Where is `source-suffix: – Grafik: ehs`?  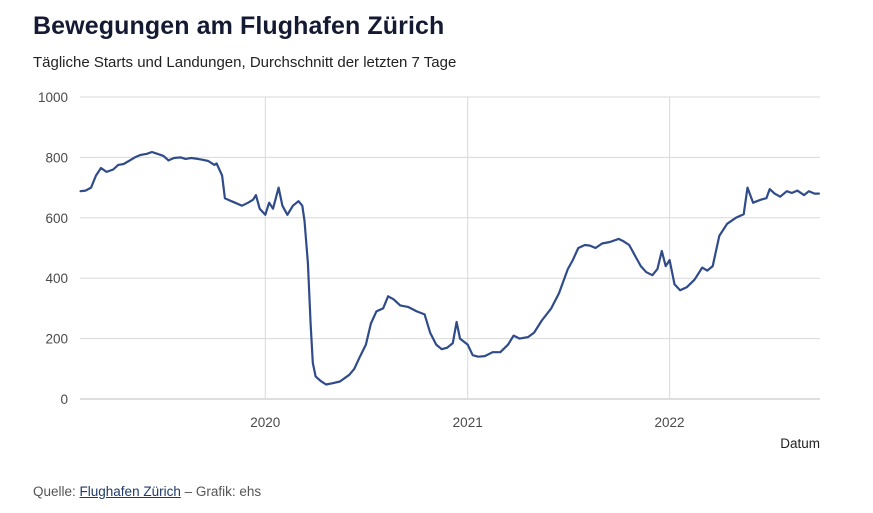 source-suffix: – Grafik: ehs is located at coordinates (221, 491).